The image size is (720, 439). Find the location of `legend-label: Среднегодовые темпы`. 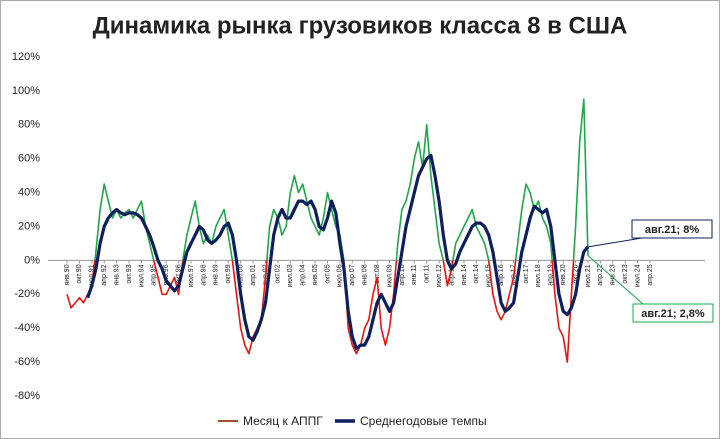

legend-label: Среднегодовые темпы is located at coordinates (423, 421).